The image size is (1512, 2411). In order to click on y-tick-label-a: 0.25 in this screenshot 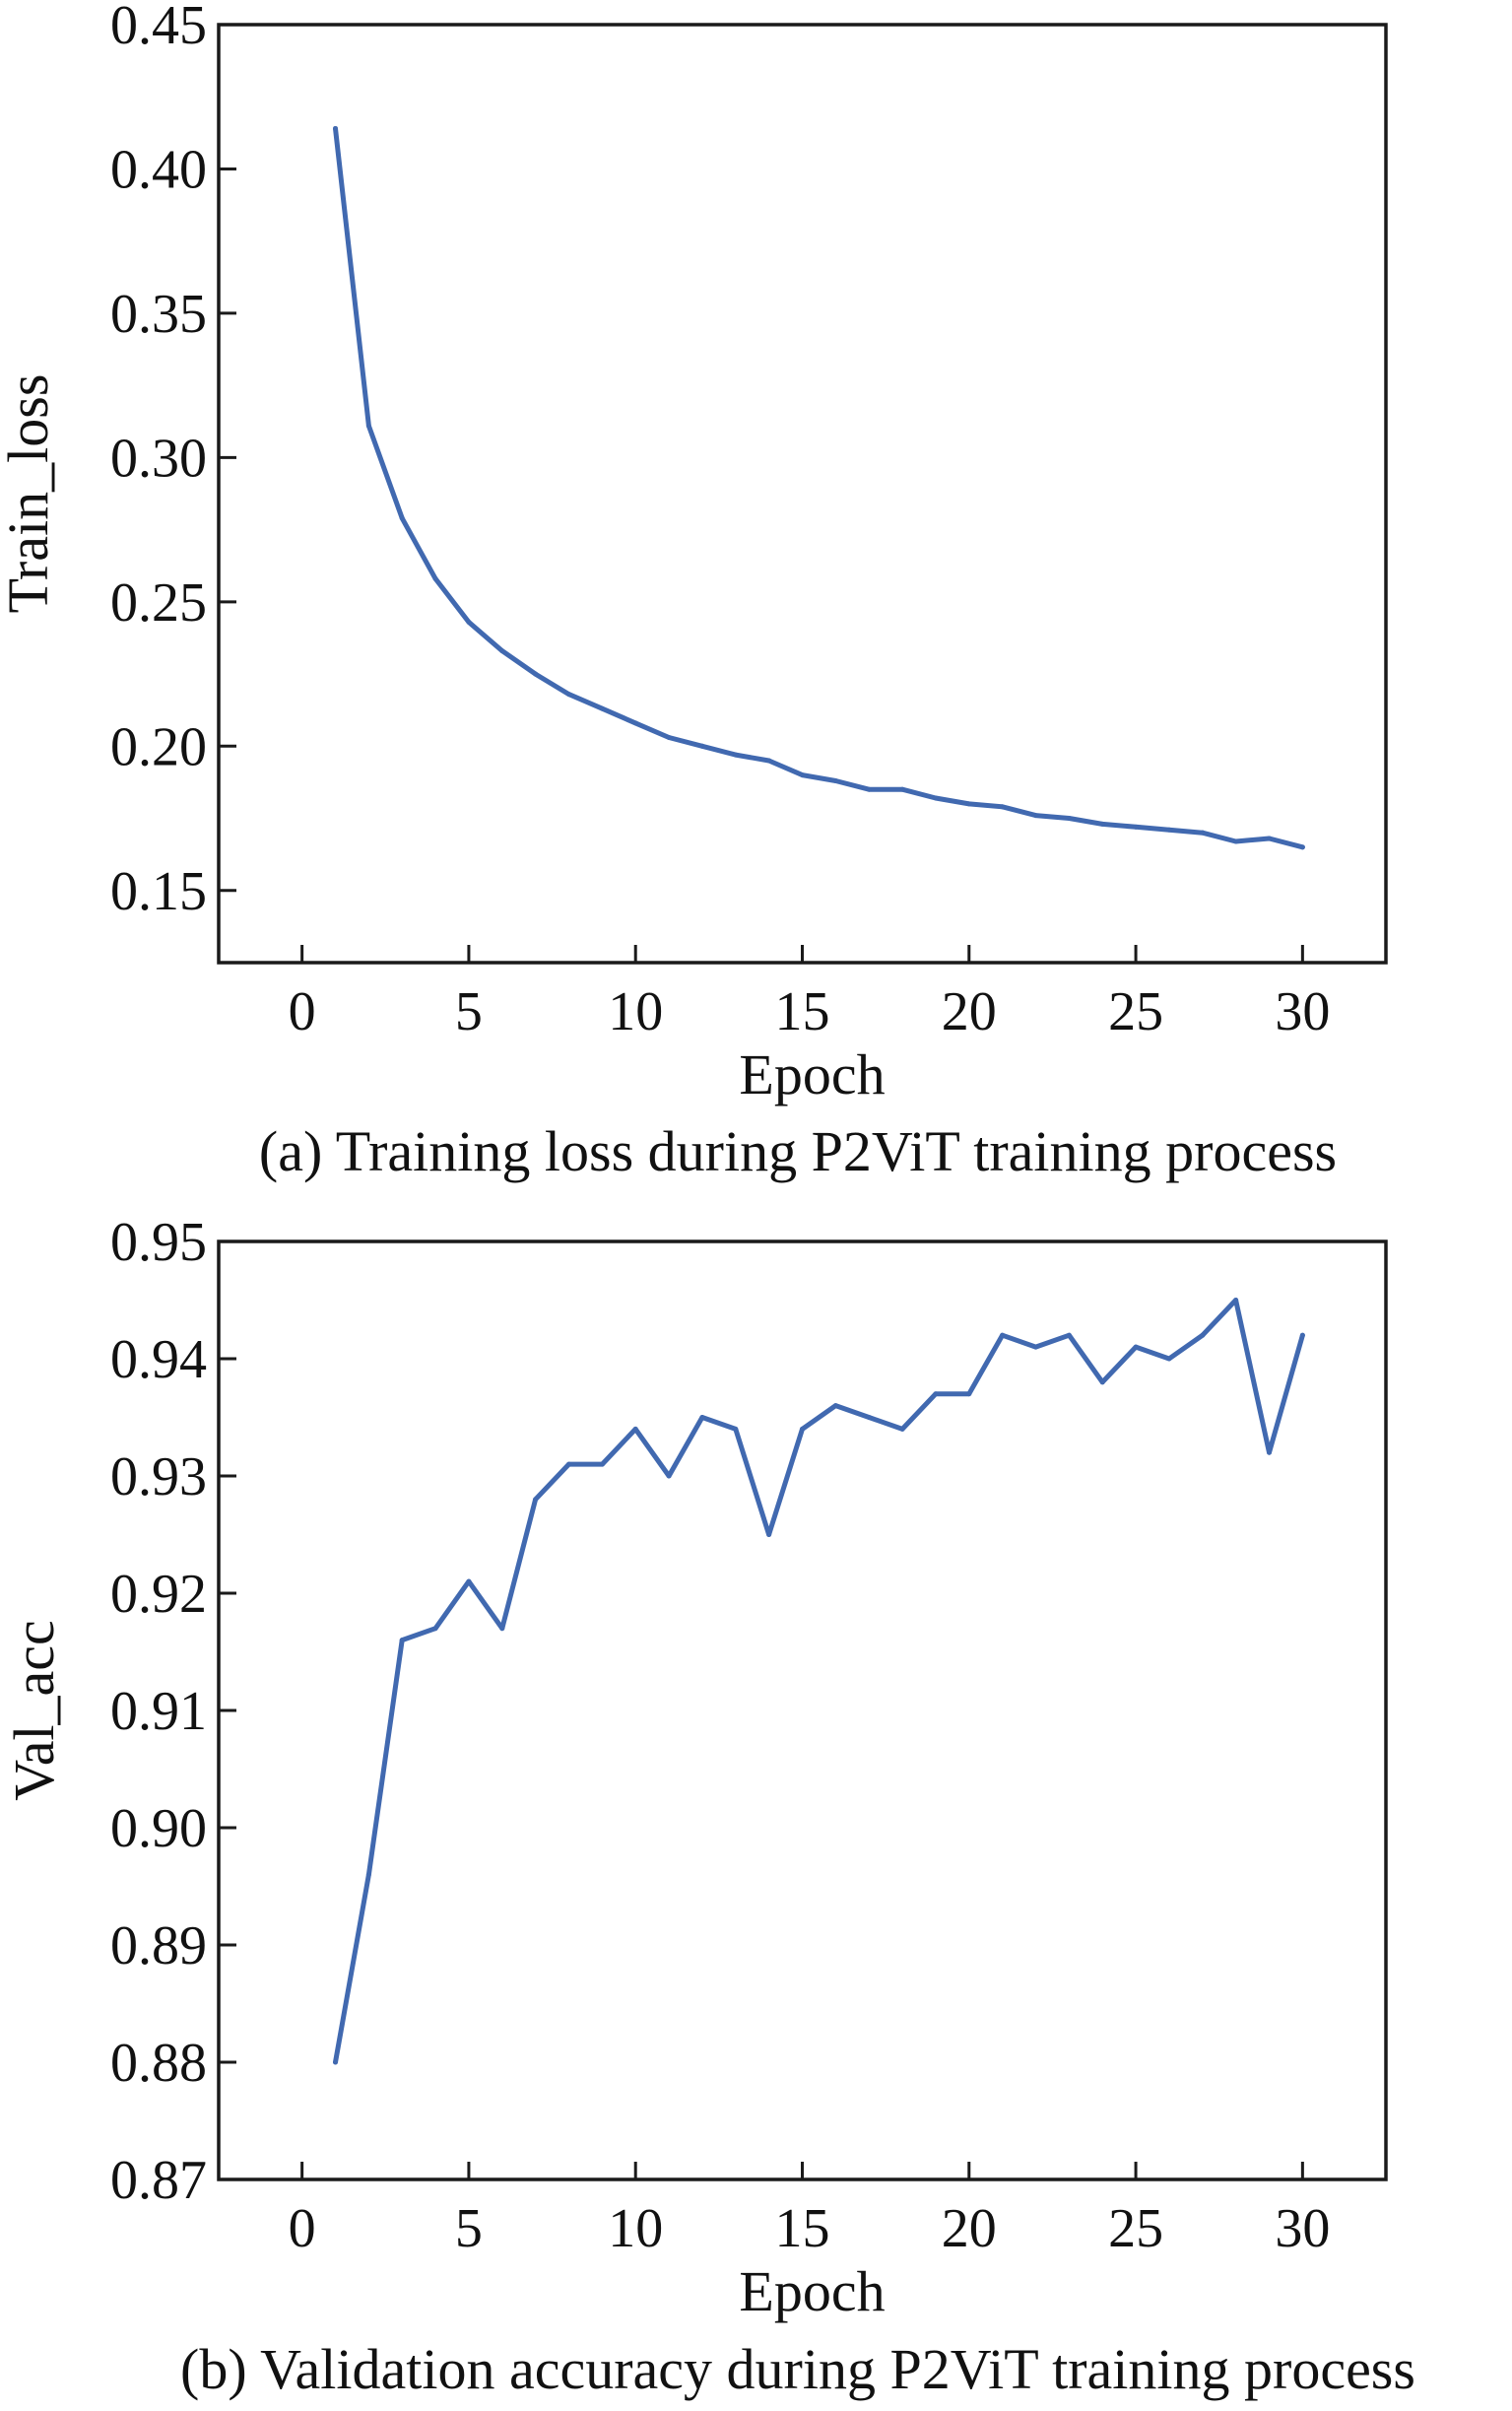, I will do `click(158, 603)`.